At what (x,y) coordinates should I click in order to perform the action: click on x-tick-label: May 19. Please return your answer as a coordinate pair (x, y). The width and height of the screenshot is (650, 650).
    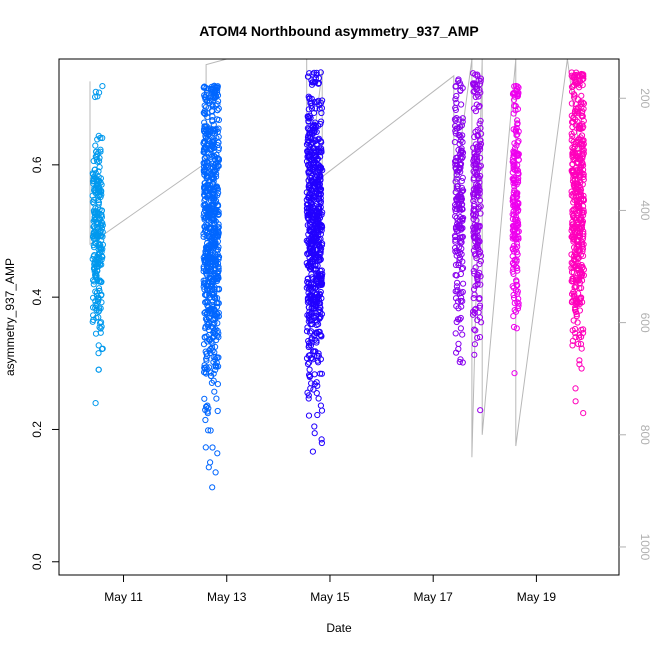
    Looking at the image, I should click on (537, 597).